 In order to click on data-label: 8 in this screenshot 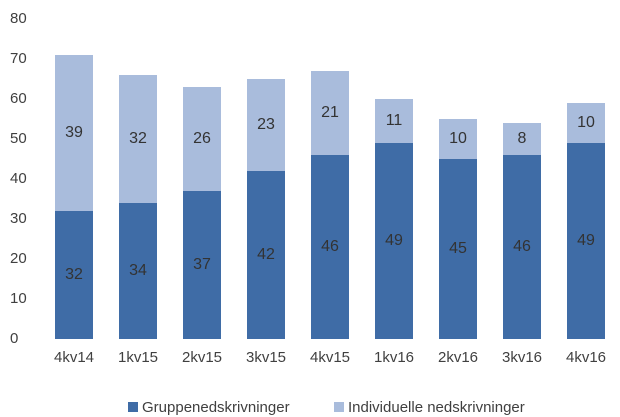, I will do `click(522, 138)`.